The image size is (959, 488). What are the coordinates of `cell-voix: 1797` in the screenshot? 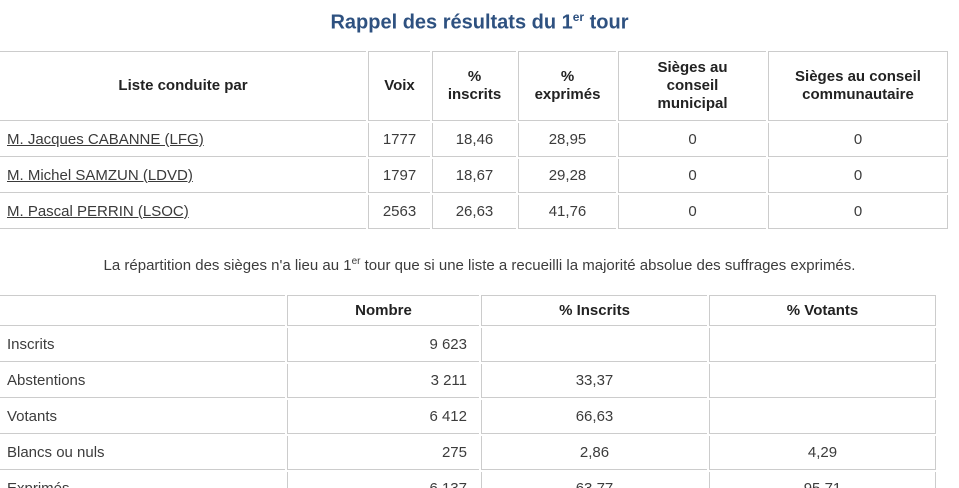 It's located at (399, 175).